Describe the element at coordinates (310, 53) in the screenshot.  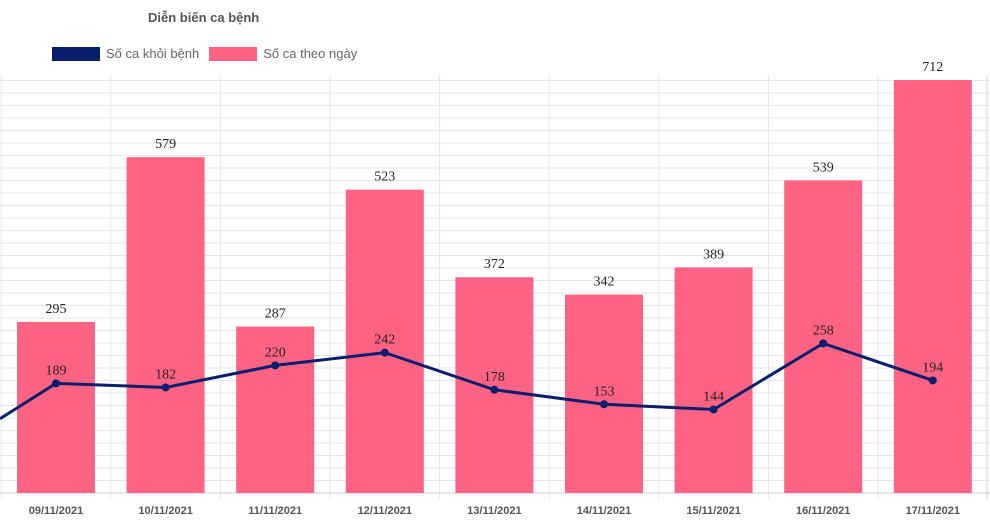
I see `legend-label-daily-cases: Số ca theo ngày` at that location.